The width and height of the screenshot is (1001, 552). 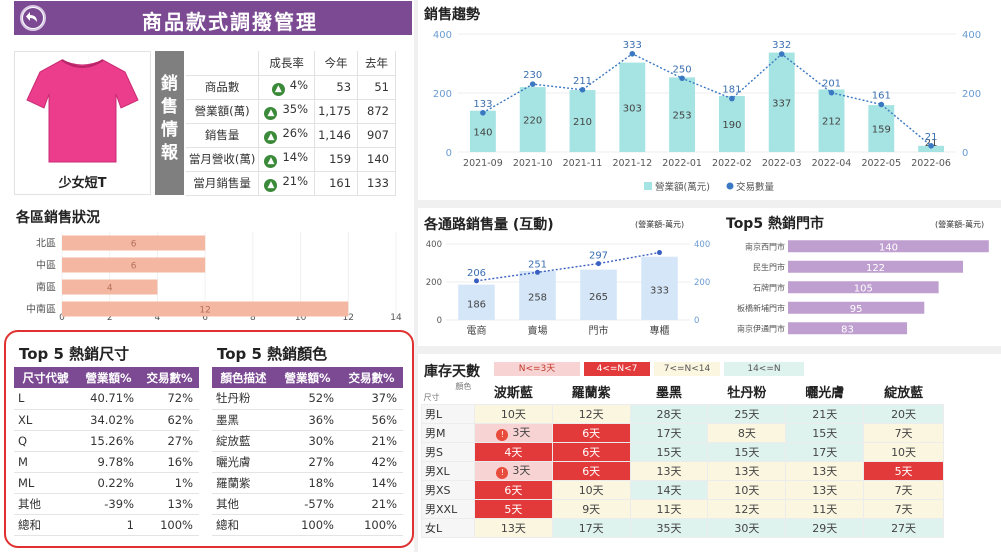 What do you see at coordinates (761, 308) in the screenshot?
I see `store-label: 板橋新埔門市` at bounding box center [761, 308].